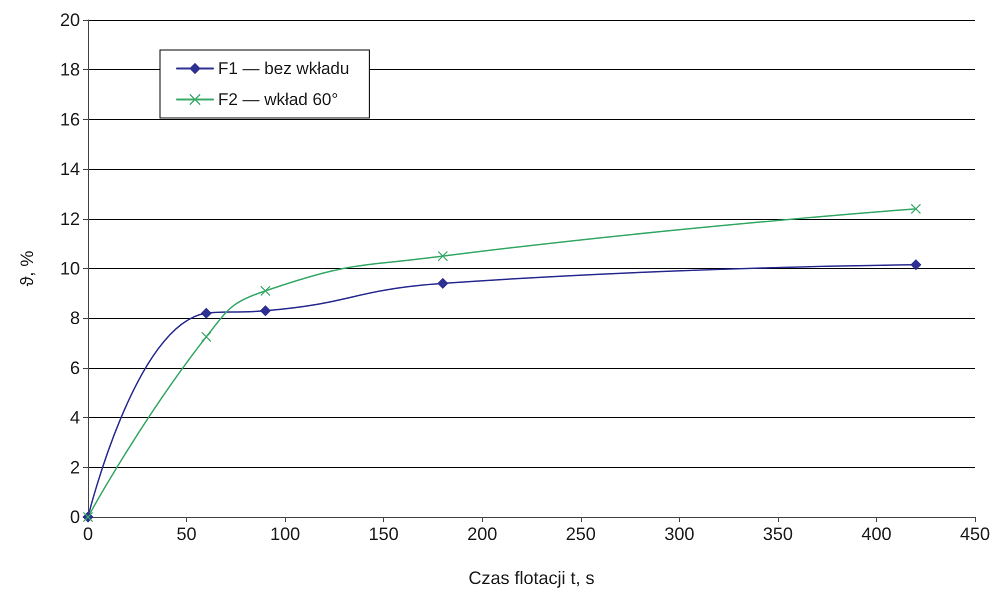 This screenshot has width=996, height=609. I want to click on y-tick-label: 0, so click(75, 517).